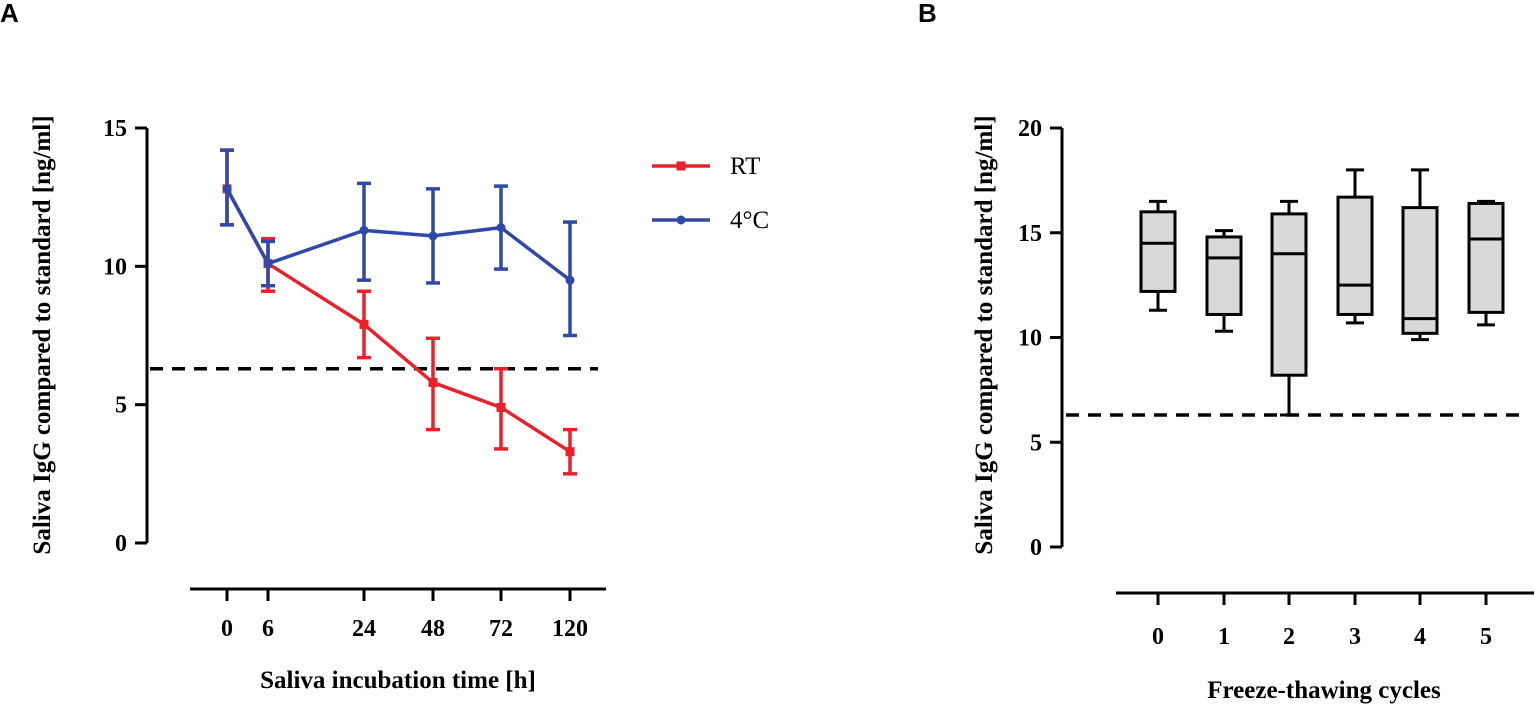  I want to click on panel-b-x-tick-label: 4, so click(1420, 637).